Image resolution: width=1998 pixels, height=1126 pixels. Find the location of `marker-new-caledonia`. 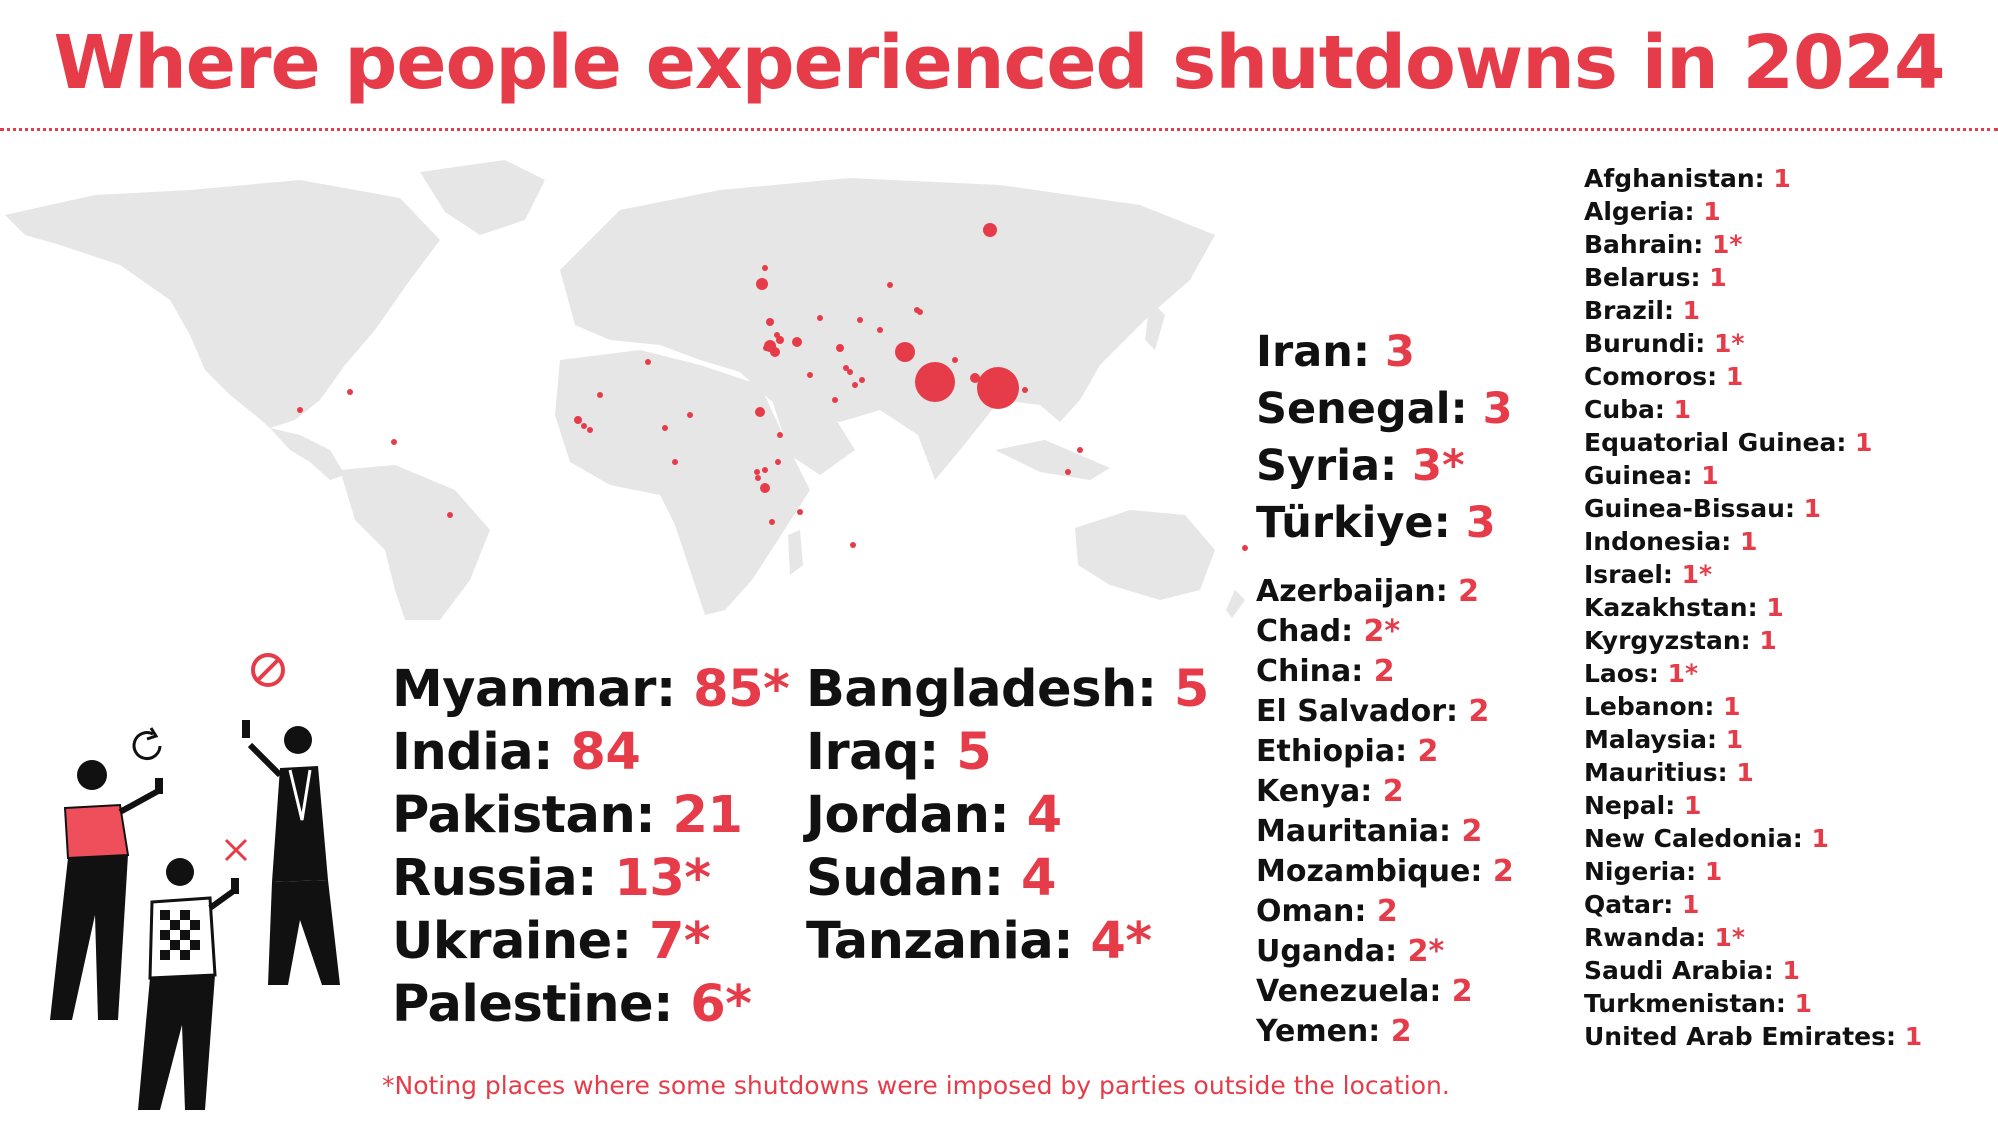

marker-new-caledonia is located at coordinates (1245, 548).